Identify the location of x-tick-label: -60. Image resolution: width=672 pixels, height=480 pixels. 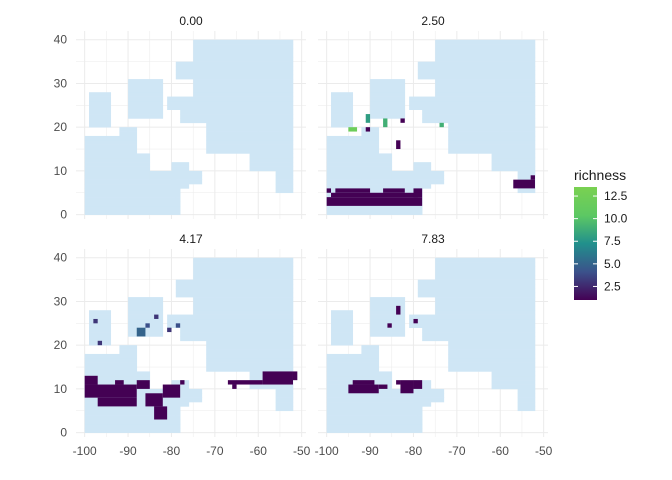
(501, 451).